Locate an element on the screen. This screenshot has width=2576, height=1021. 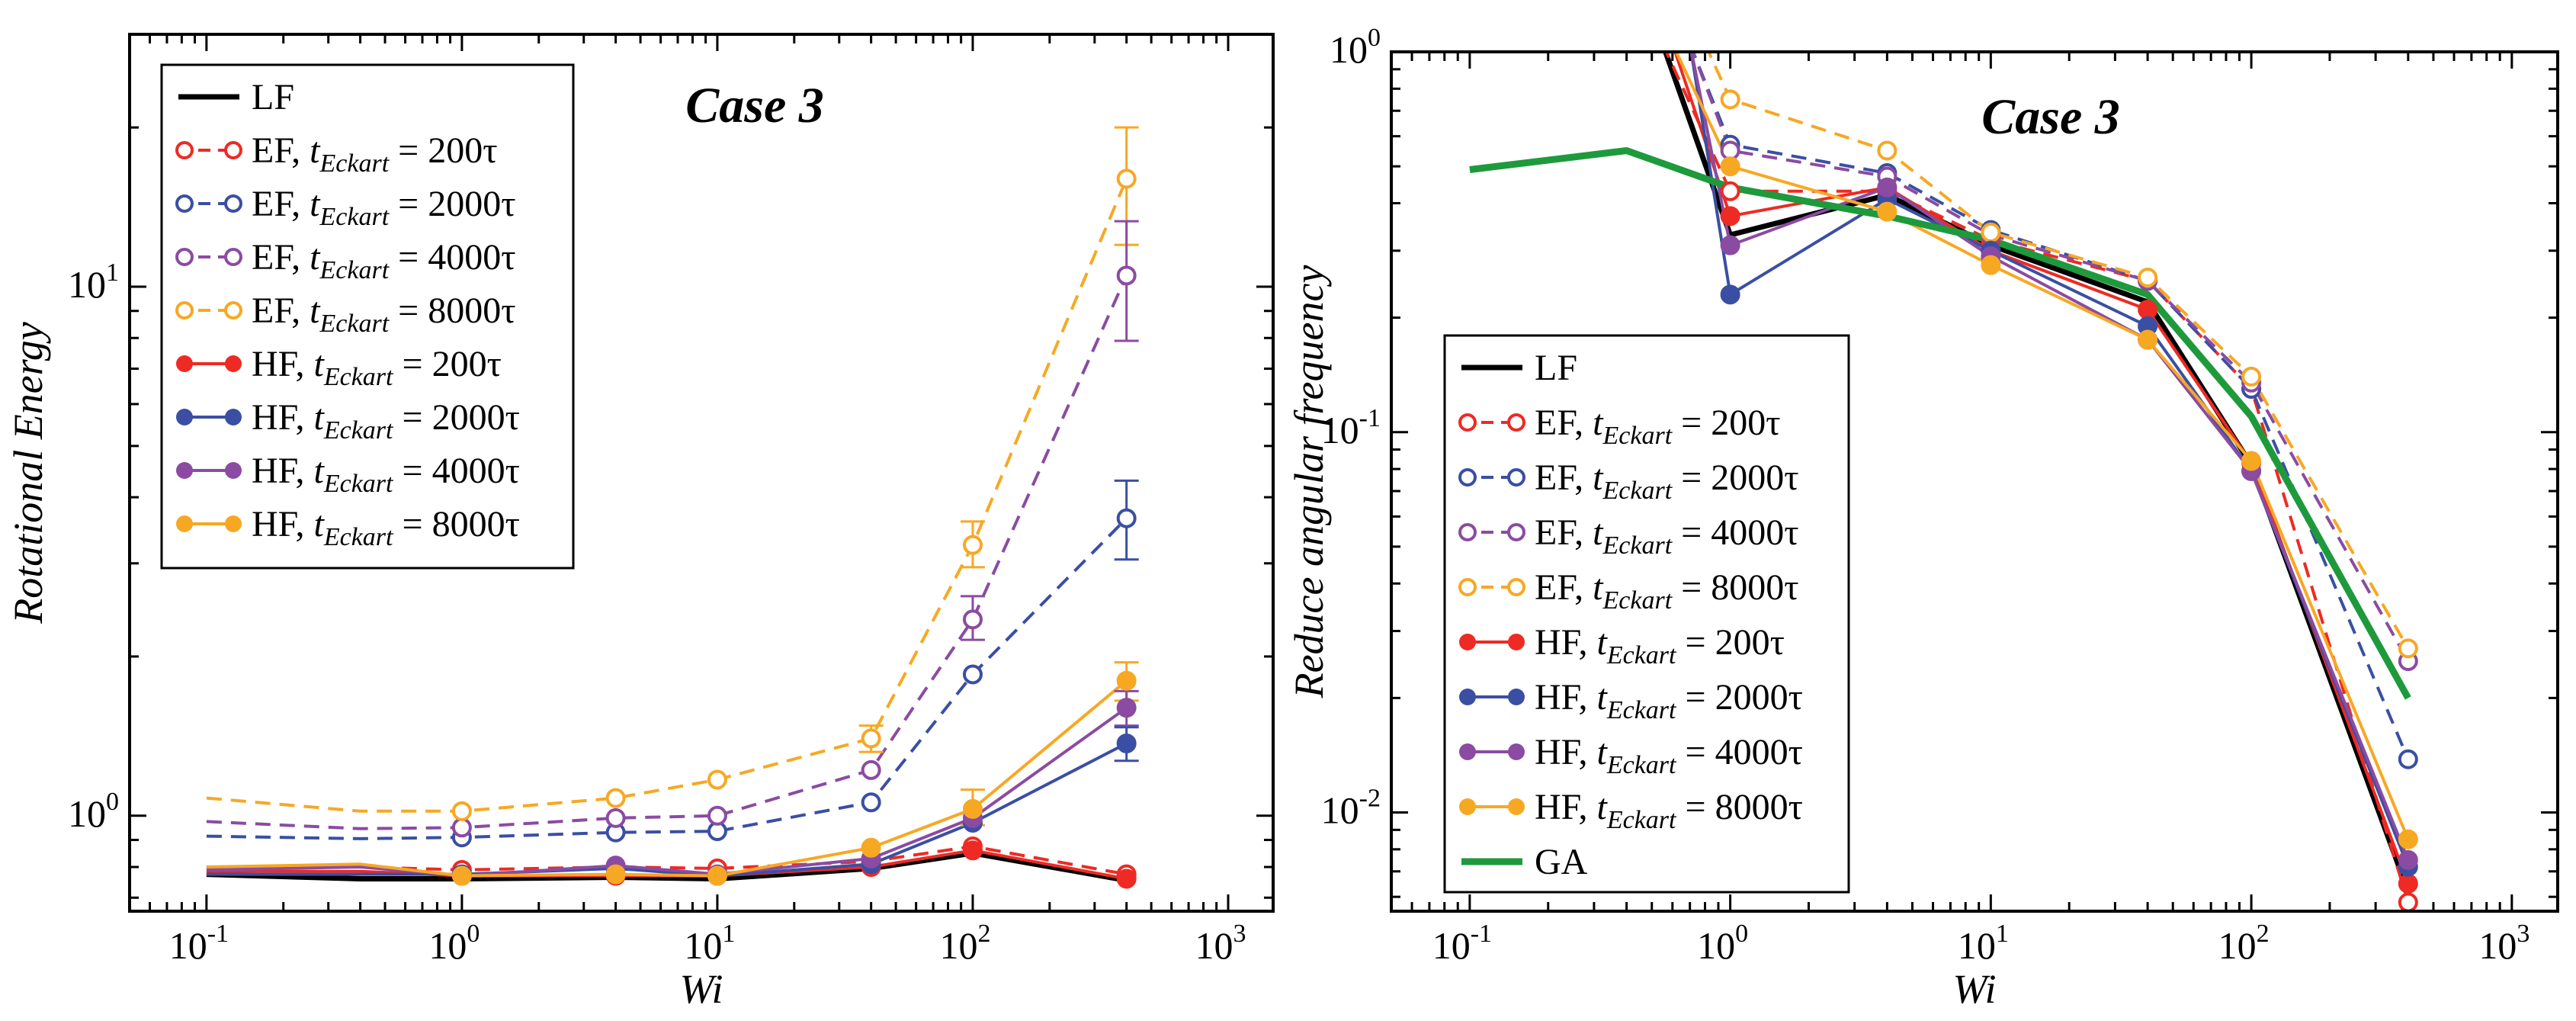
legend-label-ef-t-eckart-8000: EF, tEckart = 8000τ is located at coordinates (1667, 591).